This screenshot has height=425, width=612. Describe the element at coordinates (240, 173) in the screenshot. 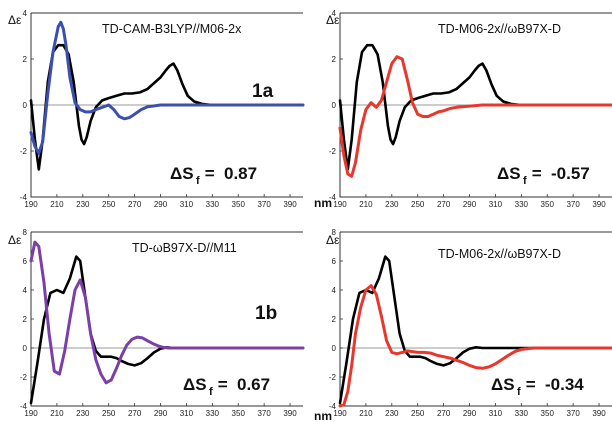

I see `delta-sf-value: 0.87` at that location.